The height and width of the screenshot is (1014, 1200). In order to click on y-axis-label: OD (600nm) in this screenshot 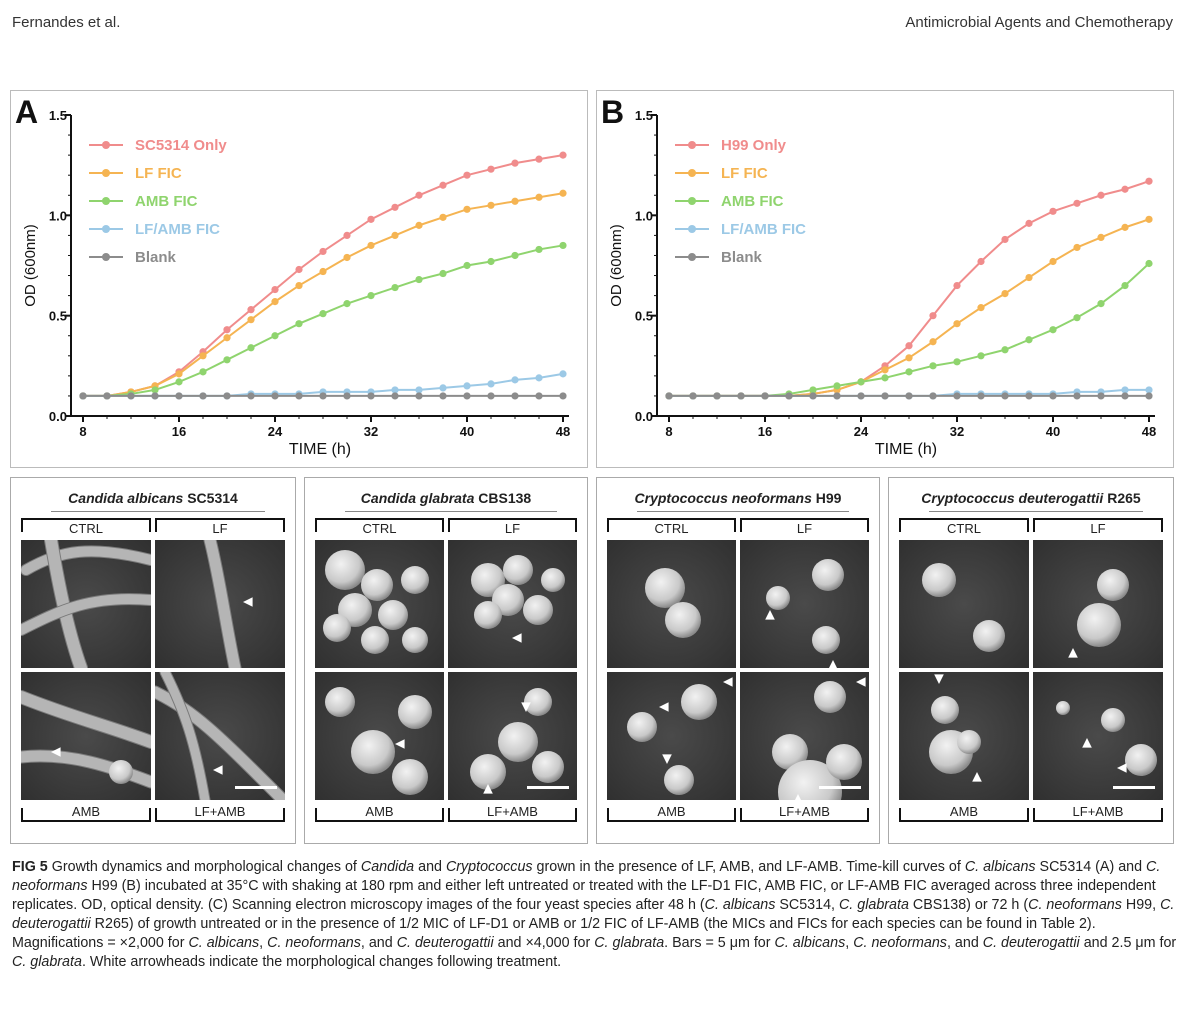, I will do `click(616, 265)`.